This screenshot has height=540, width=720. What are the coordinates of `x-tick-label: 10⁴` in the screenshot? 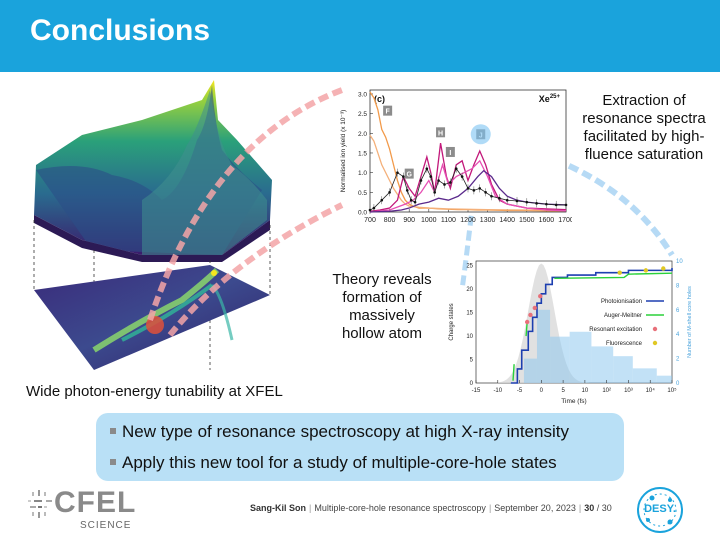 It's located at (651, 390).